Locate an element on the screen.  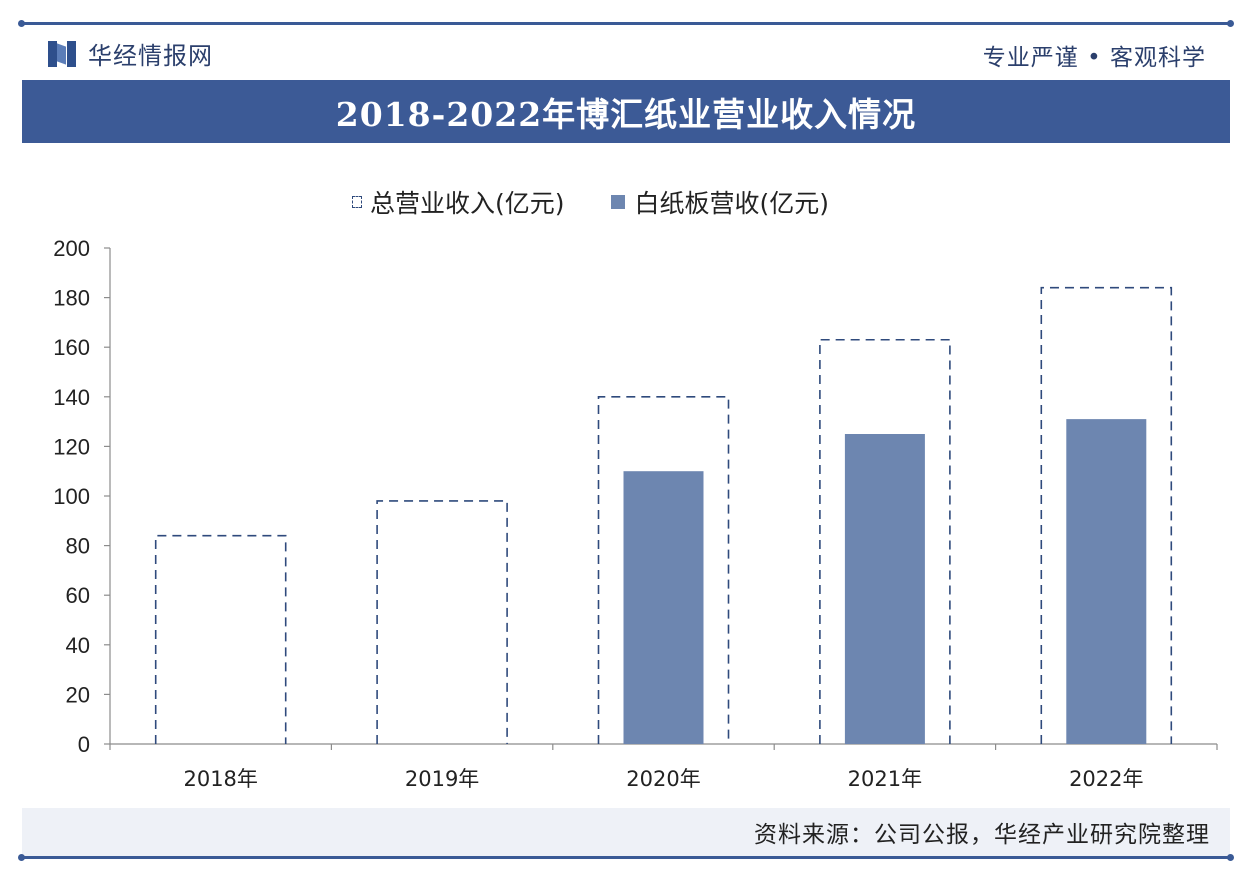
chart-title: 2018-2022年博汇纸业营业收入情况 is located at coordinates (626, 114).